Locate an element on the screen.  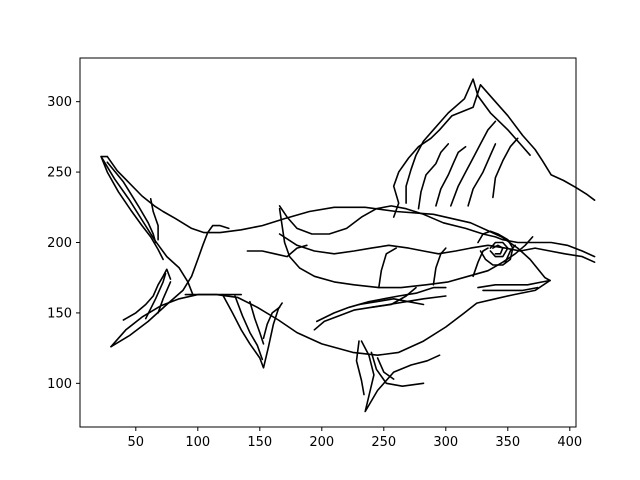
x-tick-label: 250 is located at coordinates (383, 442).